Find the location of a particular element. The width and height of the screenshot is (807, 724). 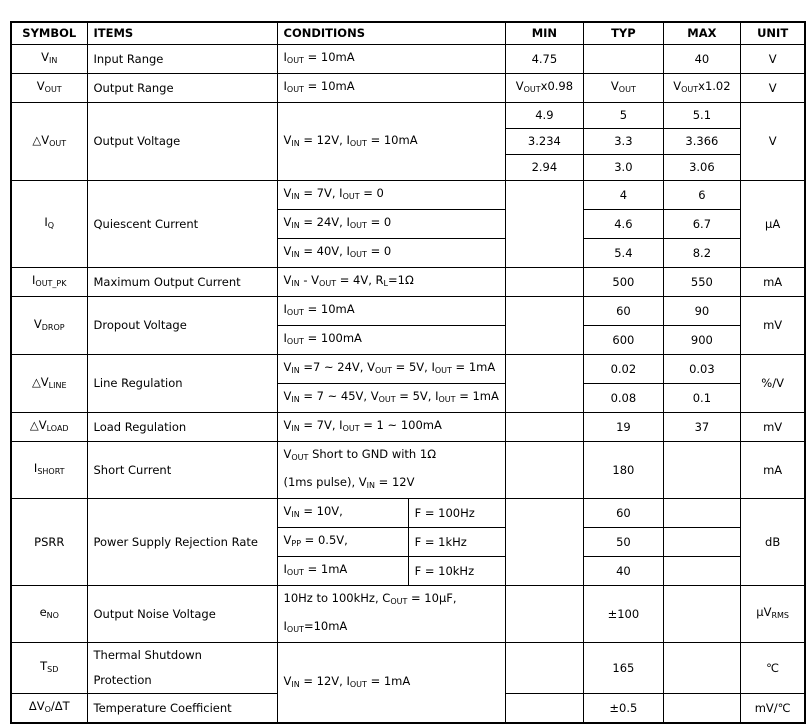

cell-line: 19 is located at coordinates (623, 427).